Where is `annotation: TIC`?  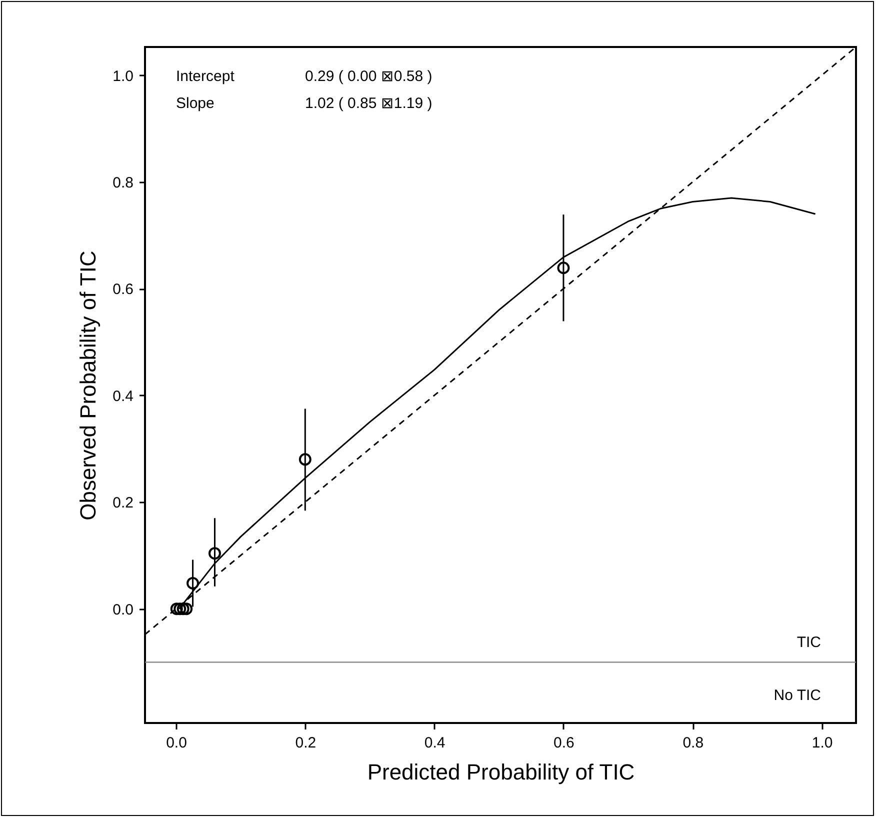 annotation: TIC is located at coordinates (809, 643).